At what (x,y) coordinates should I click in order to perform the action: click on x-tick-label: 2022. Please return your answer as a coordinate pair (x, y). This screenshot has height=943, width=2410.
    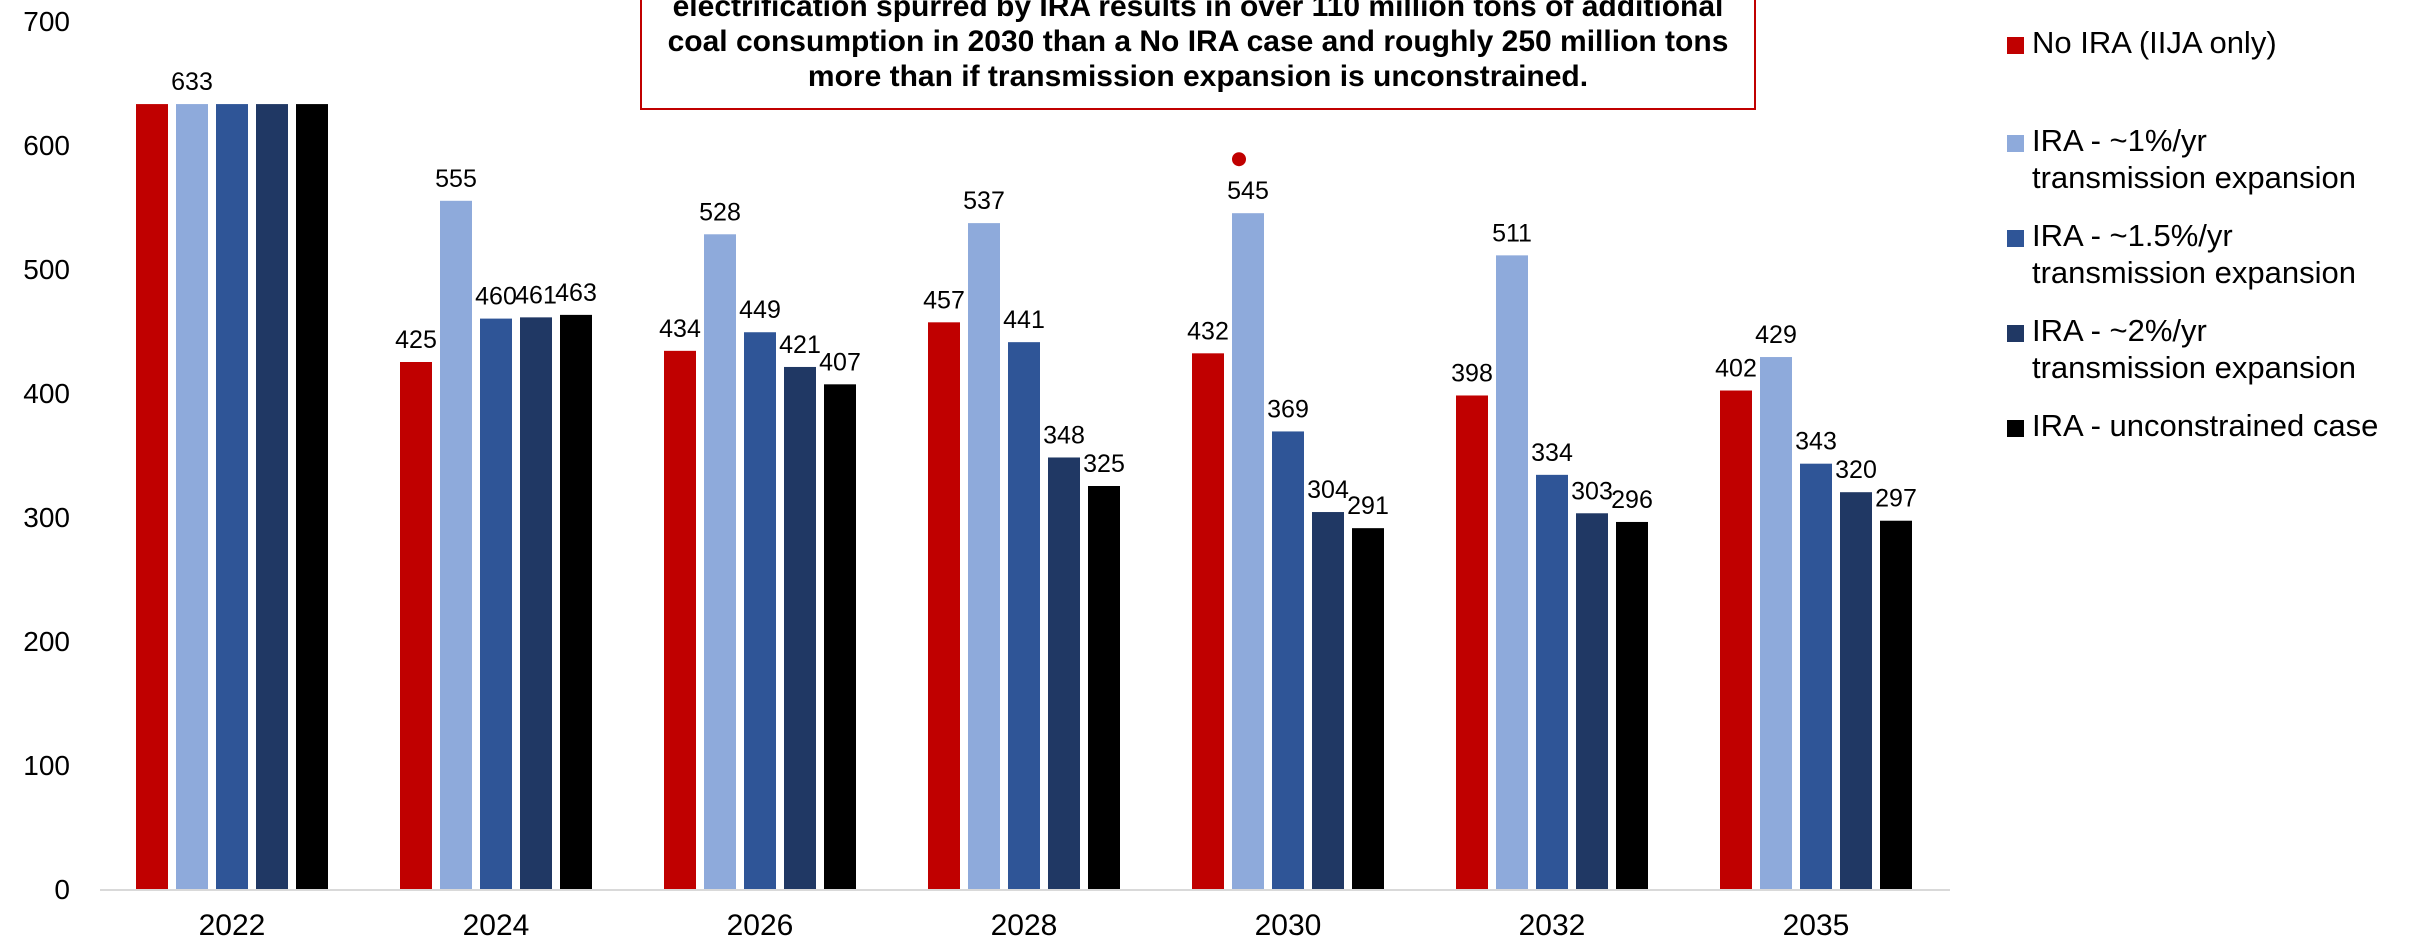
    Looking at the image, I should click on (232, 925).